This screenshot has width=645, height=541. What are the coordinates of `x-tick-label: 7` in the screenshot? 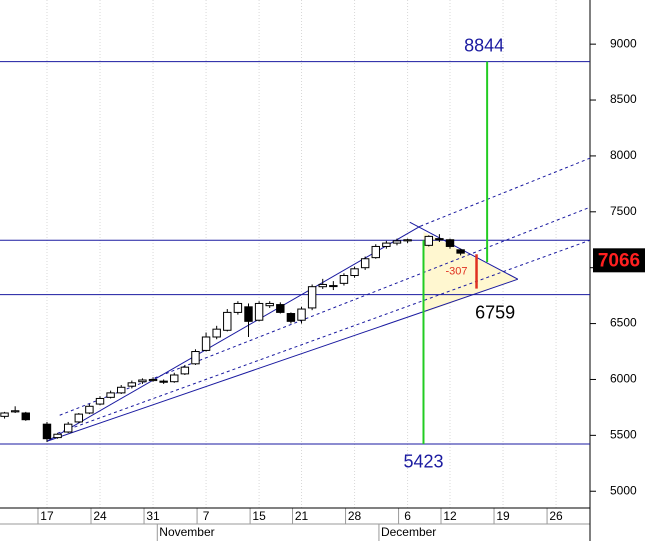 It's located at (206, 516).